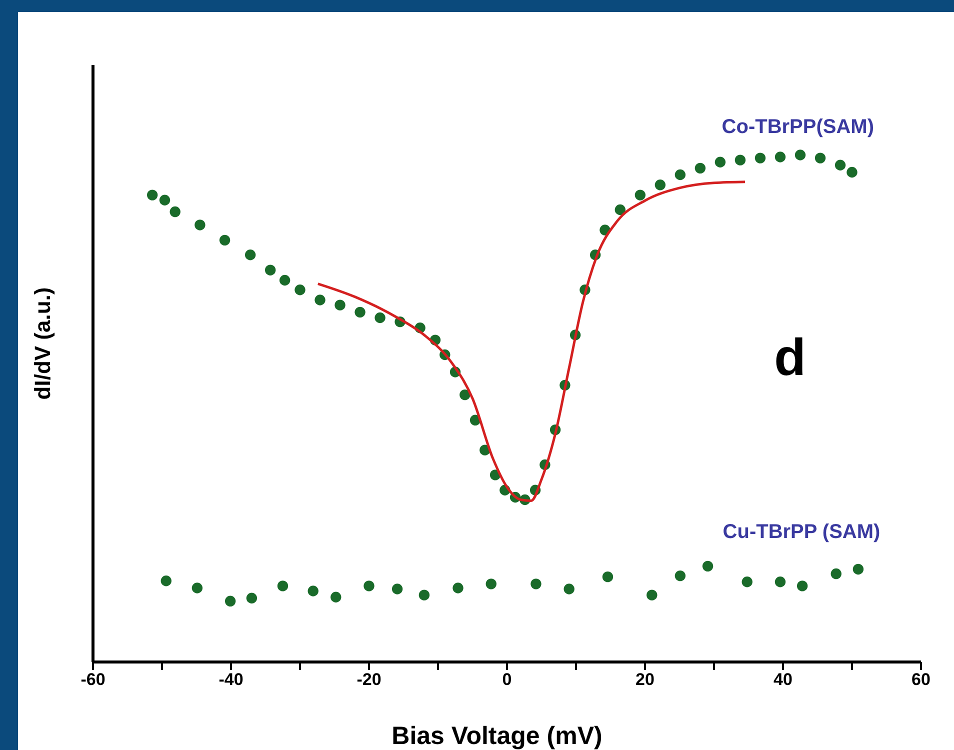 The image size is (954, 750). Describe the element at coordinates (798, 127) in the screenshot. I see `series-label: Co-TBrPP(SAM)` at that location.